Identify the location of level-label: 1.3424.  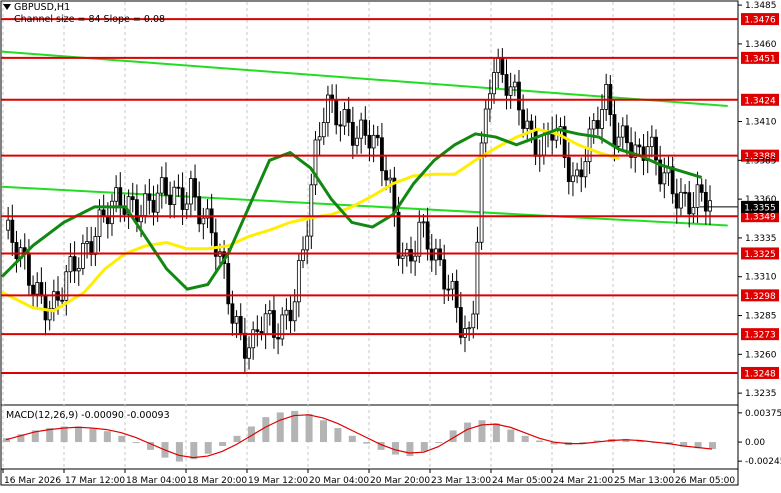
(760, 101).